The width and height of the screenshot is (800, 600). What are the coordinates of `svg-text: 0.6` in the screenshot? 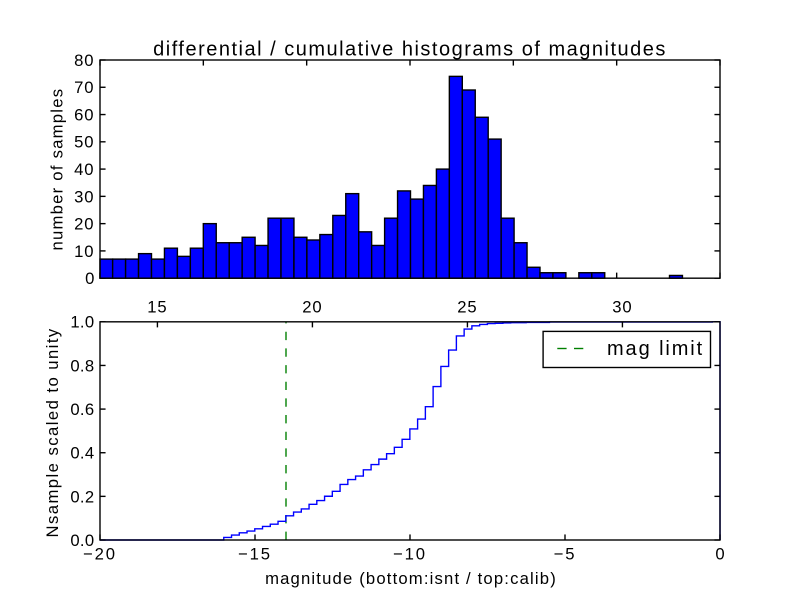 It's located at (82, 409).